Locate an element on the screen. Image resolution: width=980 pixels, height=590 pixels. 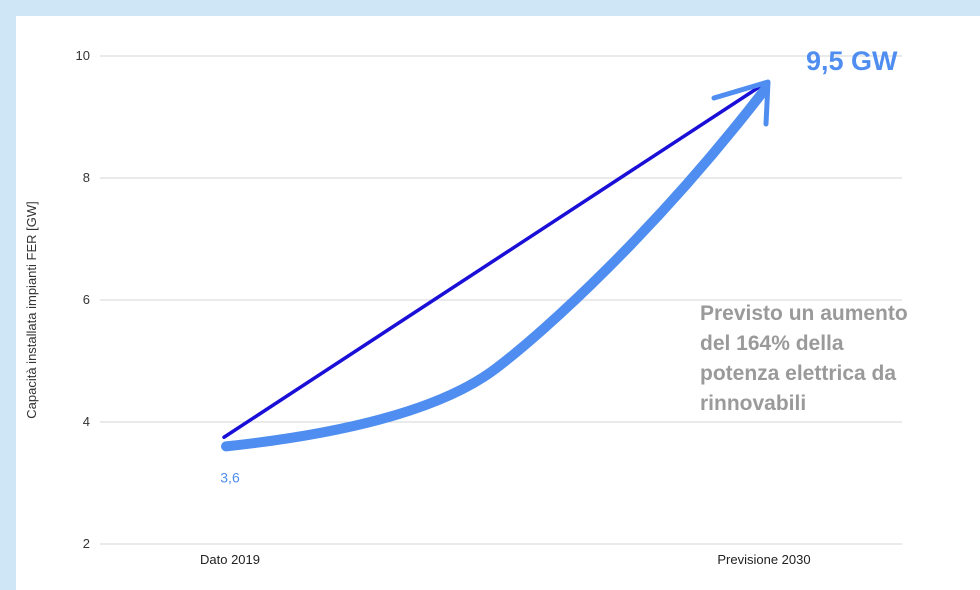
arrow-head is located at coordinates (741, 103).